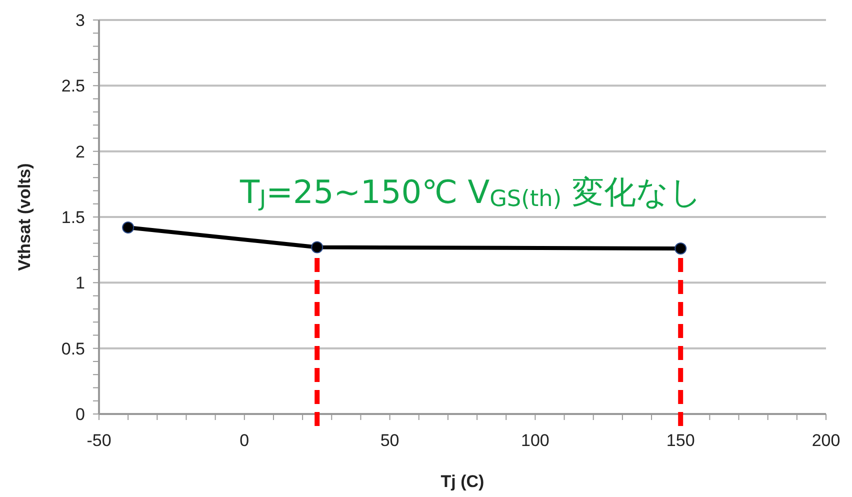 This screenshot has height=497, width=852. What do you see at coordinates (80, 152) in the screenshot?
I see `y-tick-label: 2` at bounding box center [80, 152].